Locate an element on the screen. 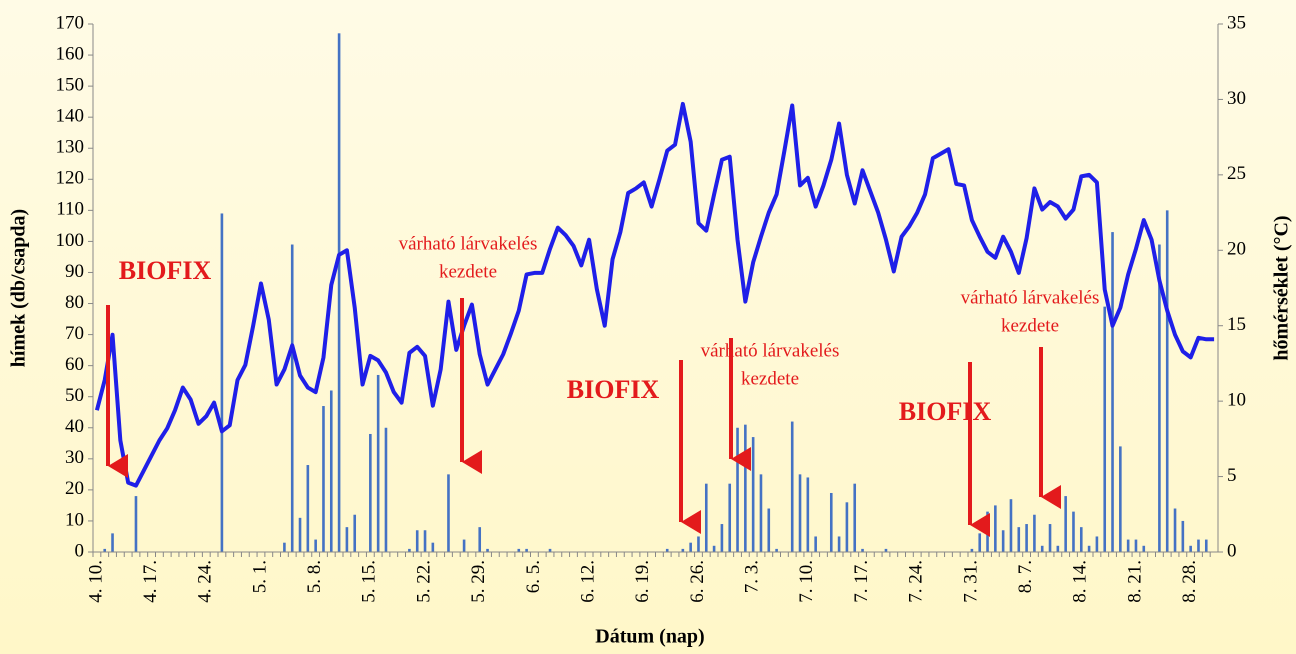 The width and height of the screenshot is (1296, 654). y-tick-label: 30 is located at coordinates (74, 457).